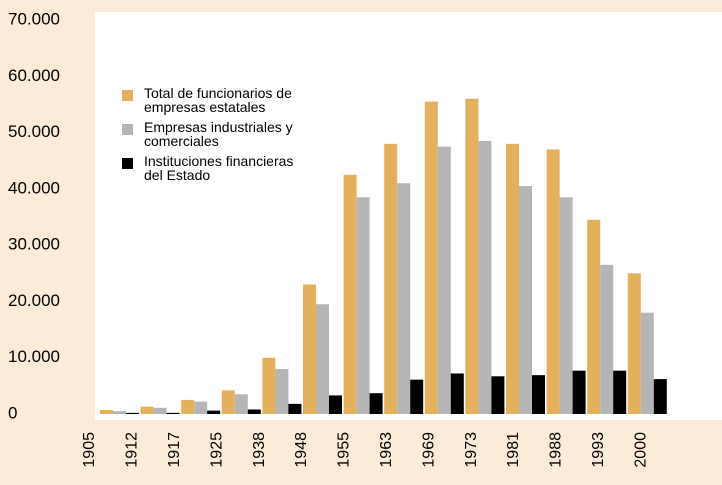 The height and width of the screenshot is (485, 722). I want to click on x-tick-label: 1948, so click(301, 450).